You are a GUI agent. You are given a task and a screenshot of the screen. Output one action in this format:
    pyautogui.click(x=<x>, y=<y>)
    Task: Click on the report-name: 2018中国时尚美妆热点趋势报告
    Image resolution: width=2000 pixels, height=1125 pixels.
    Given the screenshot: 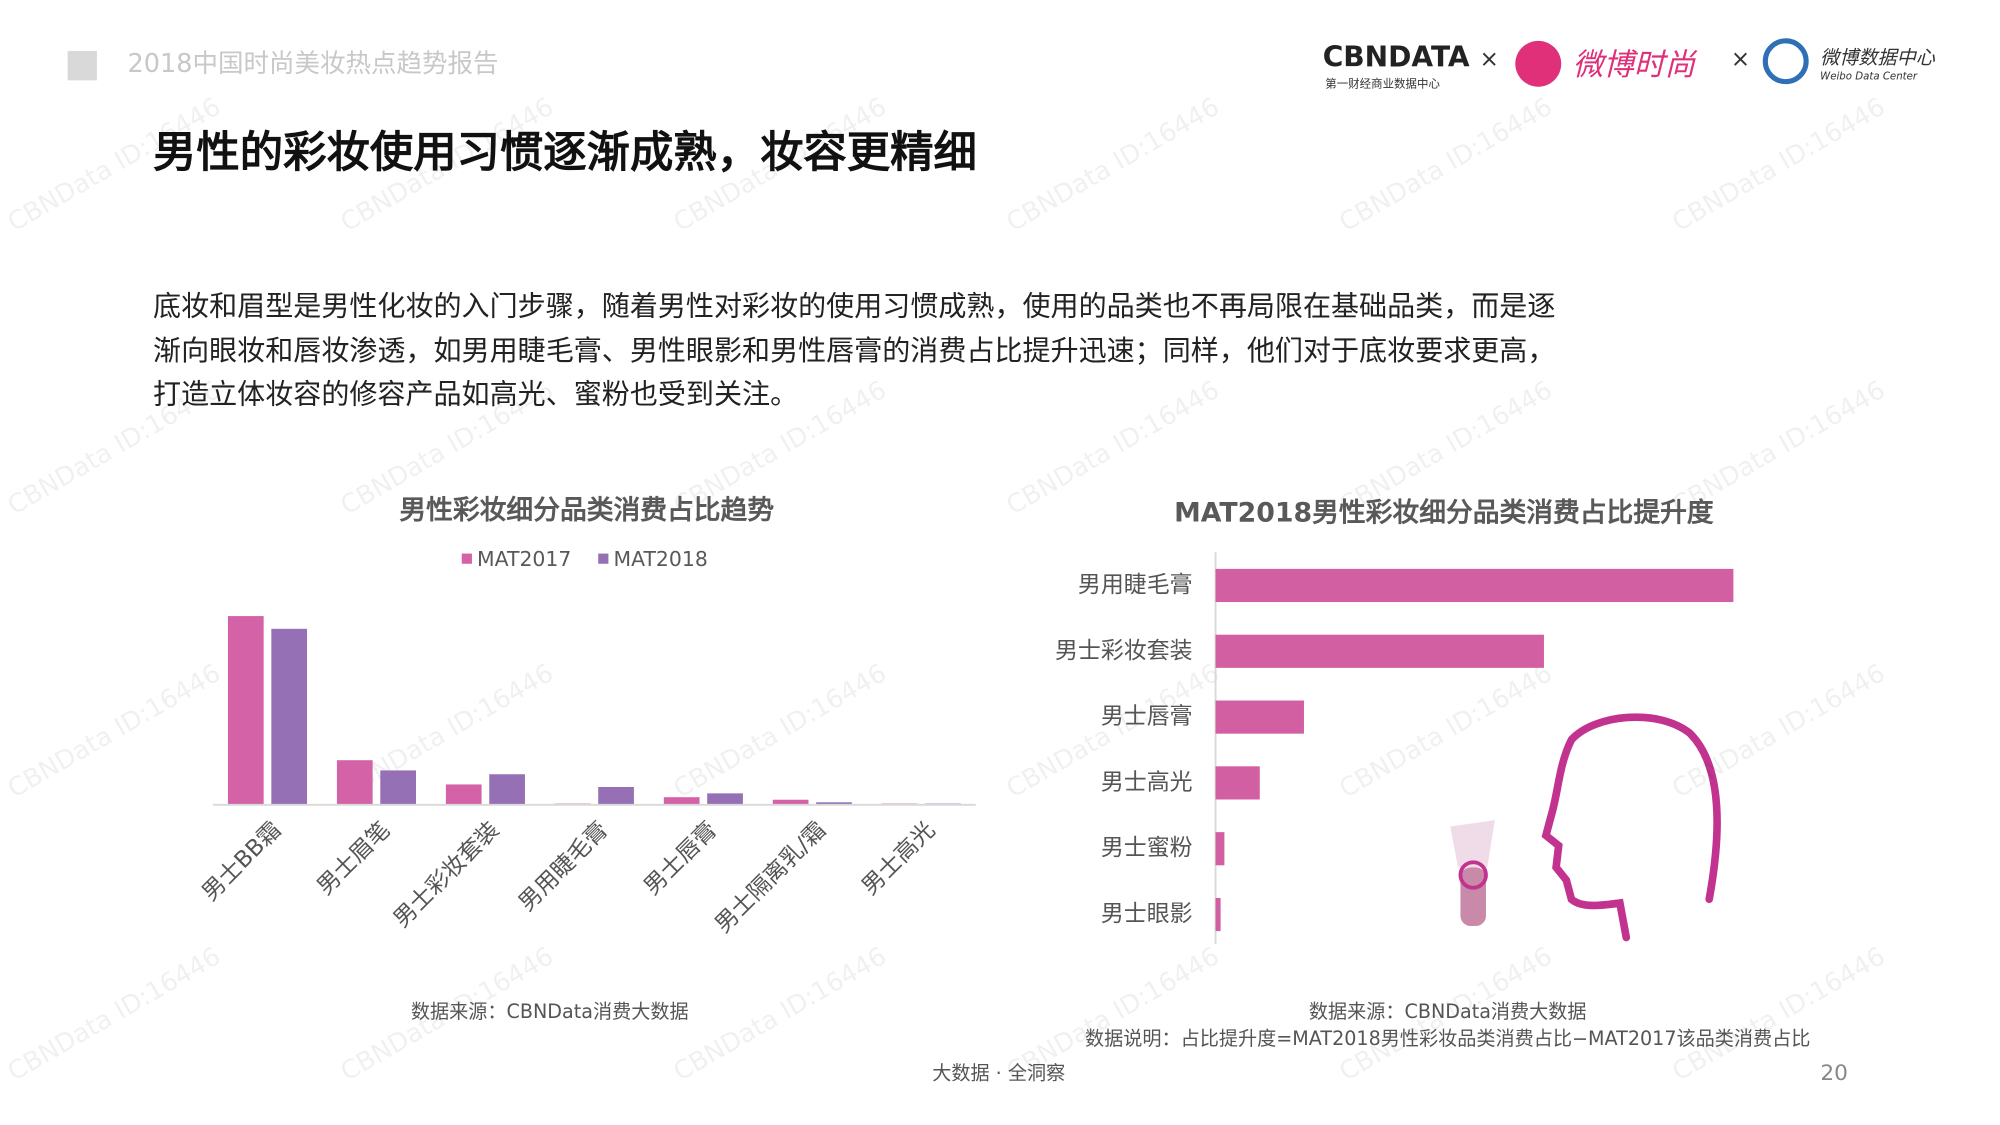 What is the action you would take?
    pyautogui.click(x=313, y=64)
    